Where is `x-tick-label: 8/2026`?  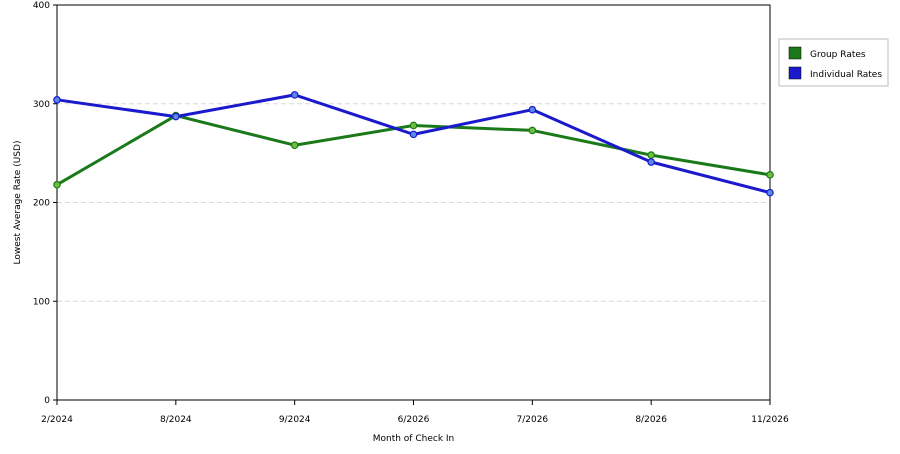
x-tick-label: 8/2026 is located at coordinates (651, 420).